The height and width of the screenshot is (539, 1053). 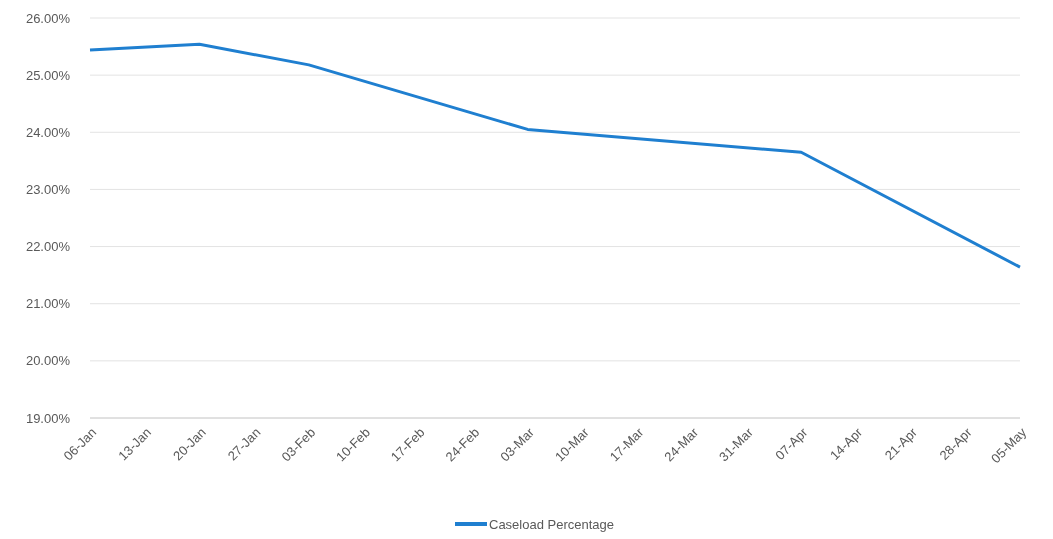 I want to click on legend-label: Caseload Percentage, so click(x=552, y=524).